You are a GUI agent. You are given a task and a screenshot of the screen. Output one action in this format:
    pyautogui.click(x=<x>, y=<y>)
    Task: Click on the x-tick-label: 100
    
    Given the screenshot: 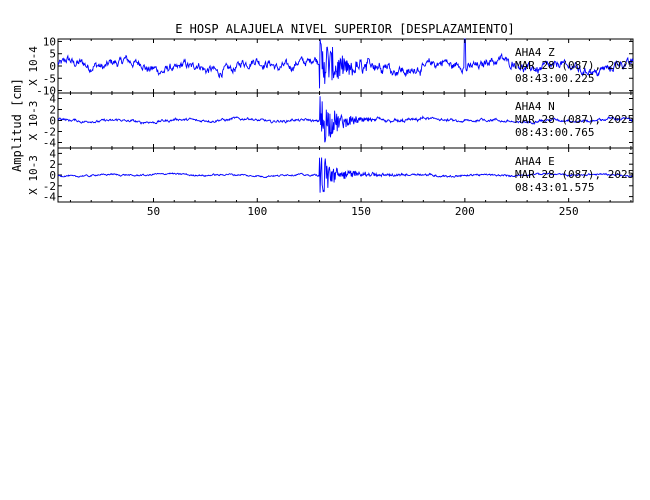 What is the action you would take?
    pyautogui.click(x=257, y=211)
    